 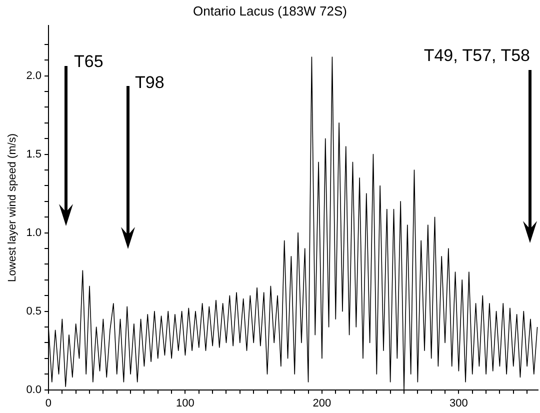 I want to click on y-tick-label: 0.5, so click(x=34, y=311).